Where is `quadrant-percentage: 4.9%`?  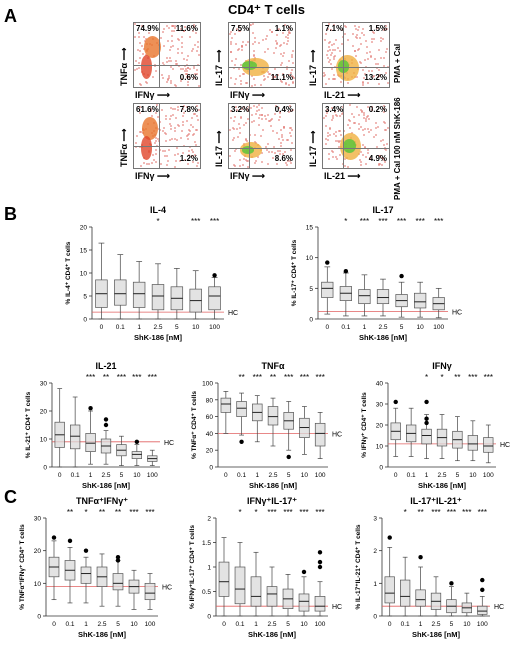
quadrant-percentage: 4.9% is located at coordinates (377, 158).